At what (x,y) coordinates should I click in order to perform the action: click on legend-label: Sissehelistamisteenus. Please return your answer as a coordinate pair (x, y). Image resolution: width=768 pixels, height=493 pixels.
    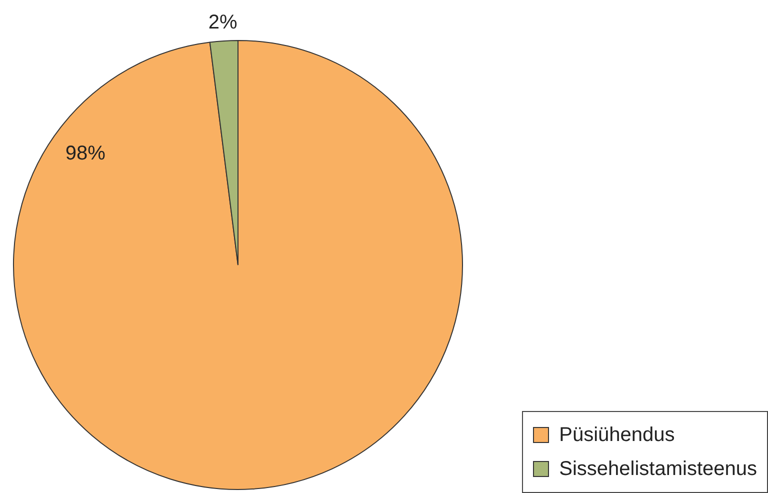
    Looking at the image, I should click on (658, 469).